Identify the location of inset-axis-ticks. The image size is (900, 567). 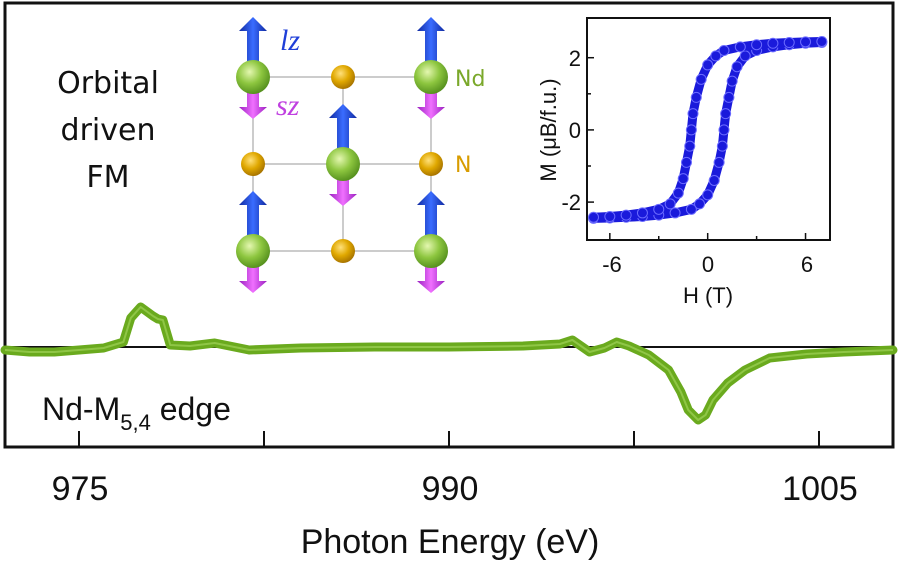
(697, 148).